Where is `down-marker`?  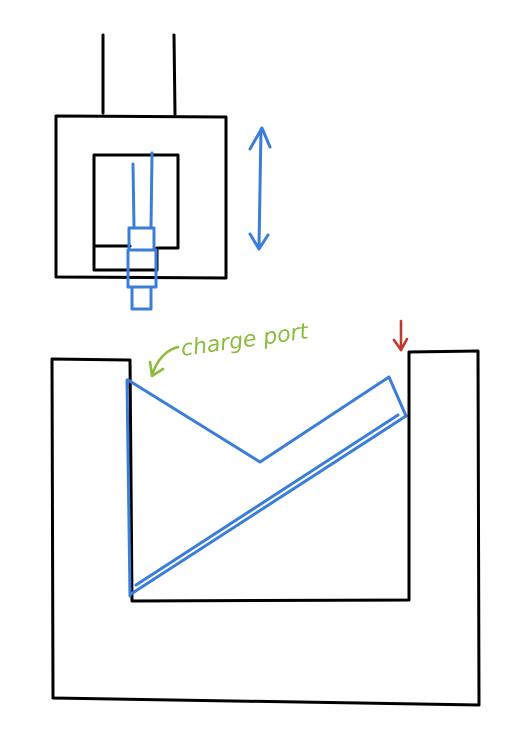 down-marker is located at coordinates (400, 335).